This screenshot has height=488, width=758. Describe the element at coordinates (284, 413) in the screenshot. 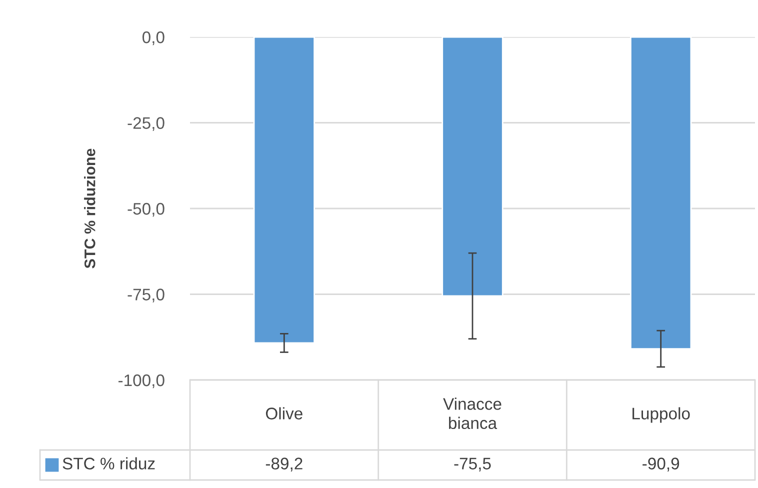

I see `x-tick-label: Olive` at that location.